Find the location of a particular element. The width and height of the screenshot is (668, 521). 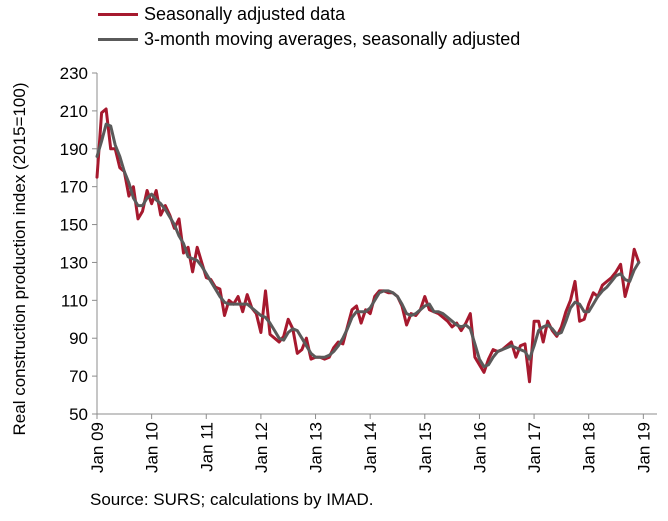

x-tick-label: Jan 14 is located at coordinates (370, 447).